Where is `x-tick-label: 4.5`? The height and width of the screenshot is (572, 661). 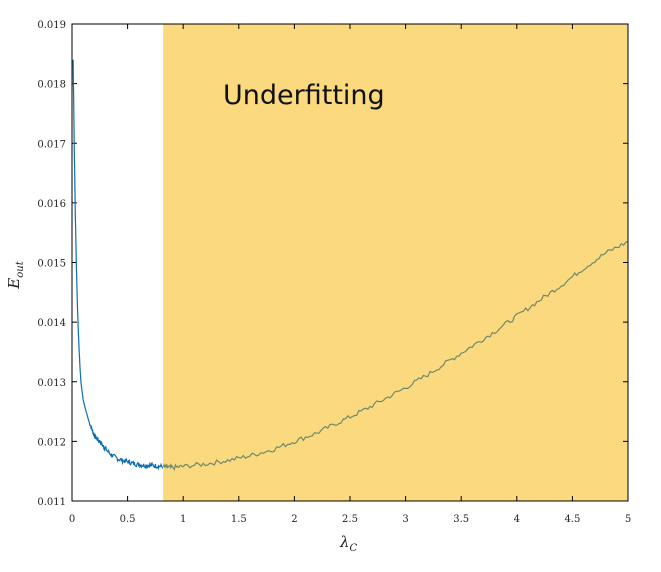 x-tick-label: 4.5 is located at coordinates (572, 519).